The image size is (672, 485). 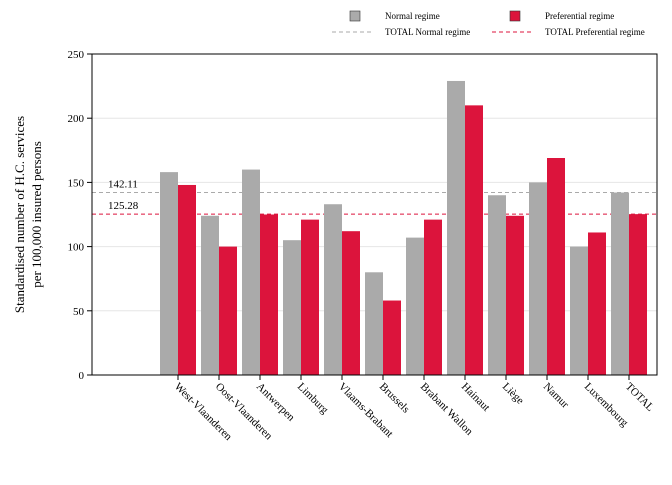 What do you see at coordinates (82, 376) in the screenshot?
I see `y-tick-label: 0` at bounding box center [82, 376].